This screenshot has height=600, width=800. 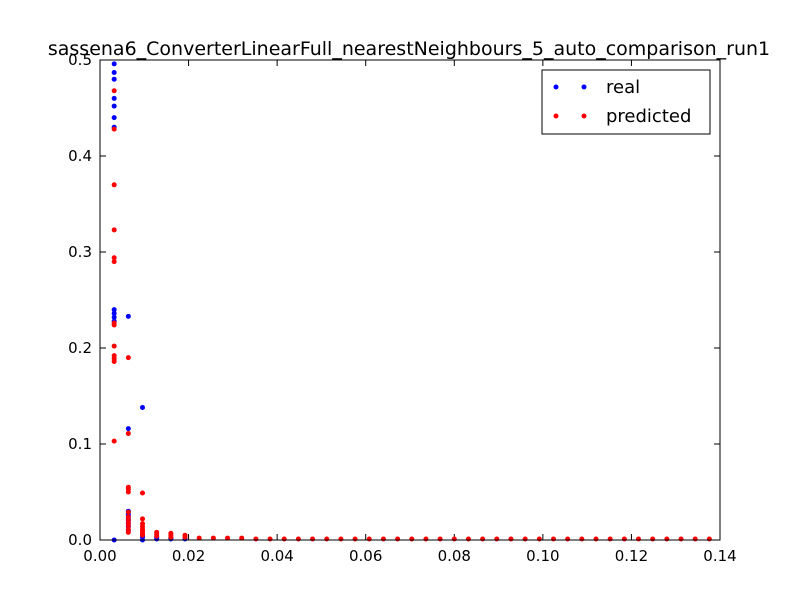 What do you see at coordinates (188, 556) in the screenshot?
I see `x-tick-label: 0.02` at bounding box center [188, 556].